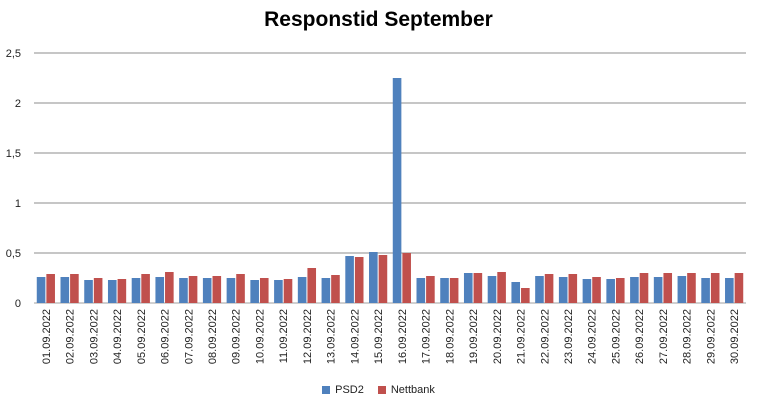  Describe the element at coordinates (166, 336) in the screenshot. I see `x-tick-label: 06.09.2022` at that location.